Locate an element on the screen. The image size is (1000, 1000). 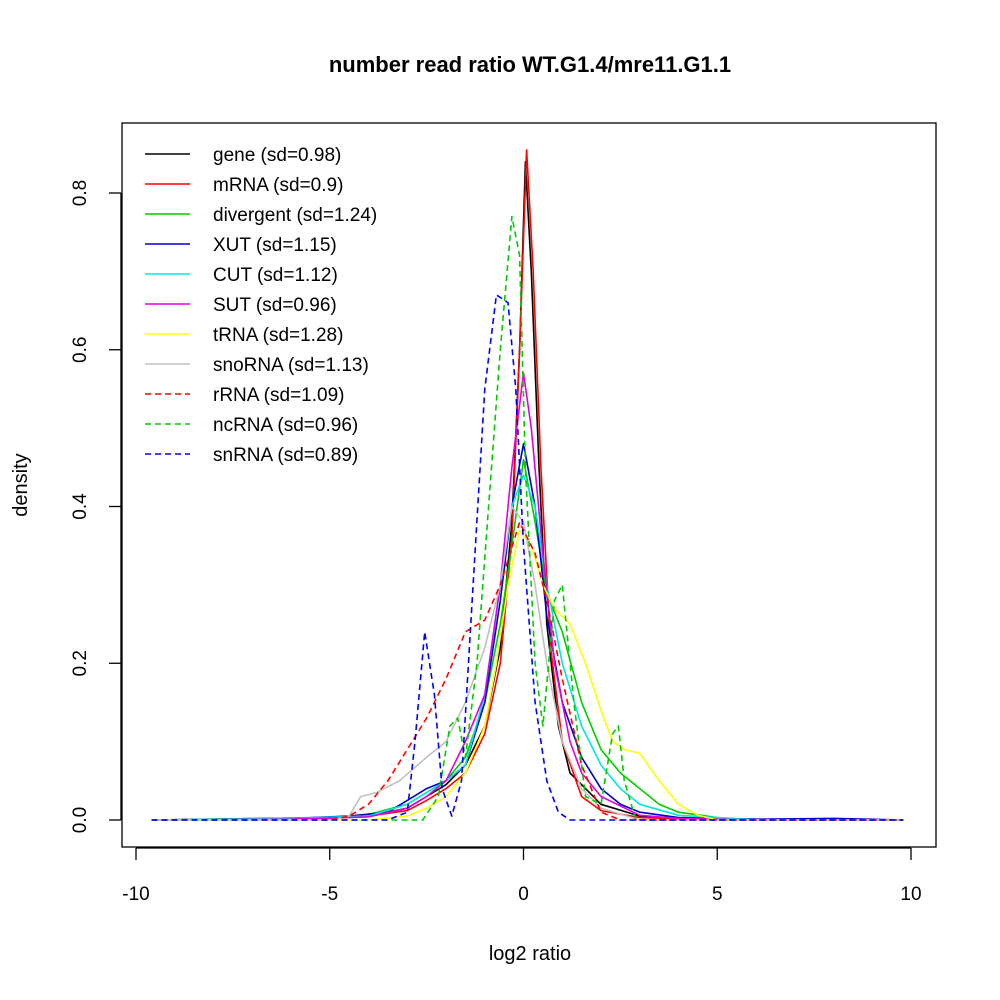
y-tick-label: 0.8 is located at coordinates (80, 193).